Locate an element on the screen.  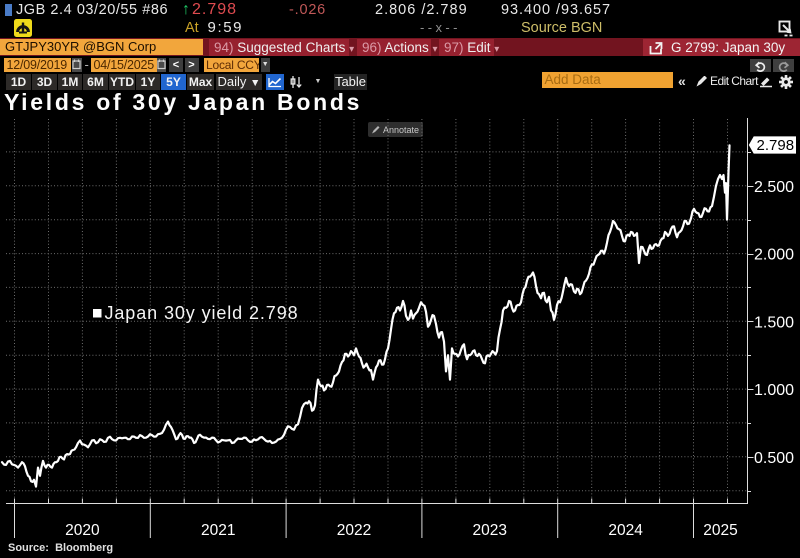
svg-text: 0.500 is located at coordinates (774, 458).